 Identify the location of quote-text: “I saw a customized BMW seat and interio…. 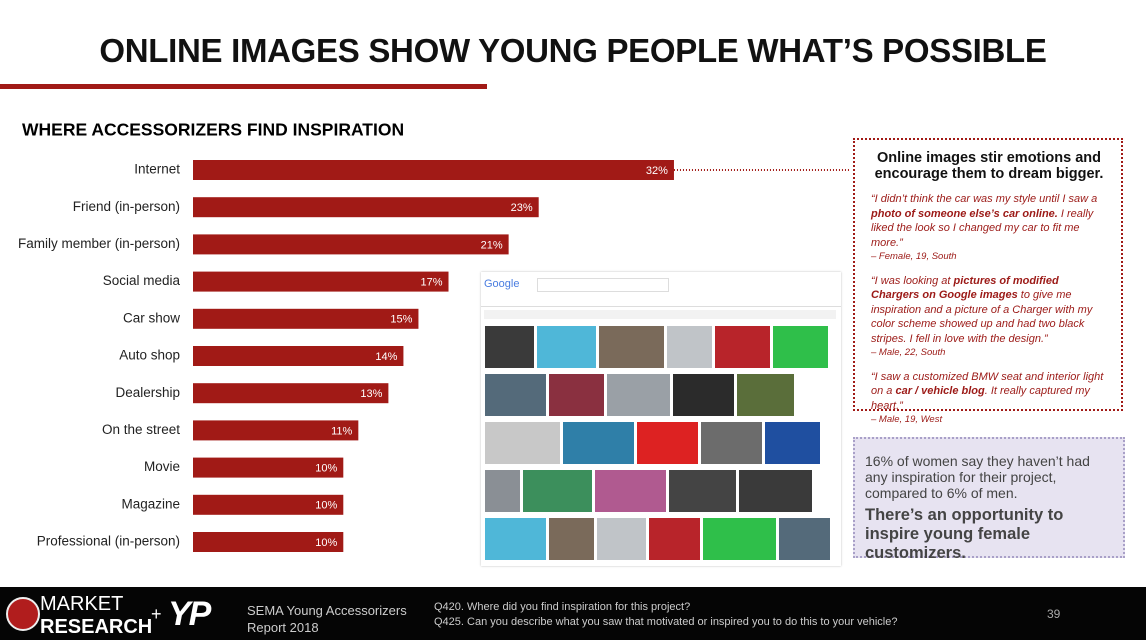
(987, 384).